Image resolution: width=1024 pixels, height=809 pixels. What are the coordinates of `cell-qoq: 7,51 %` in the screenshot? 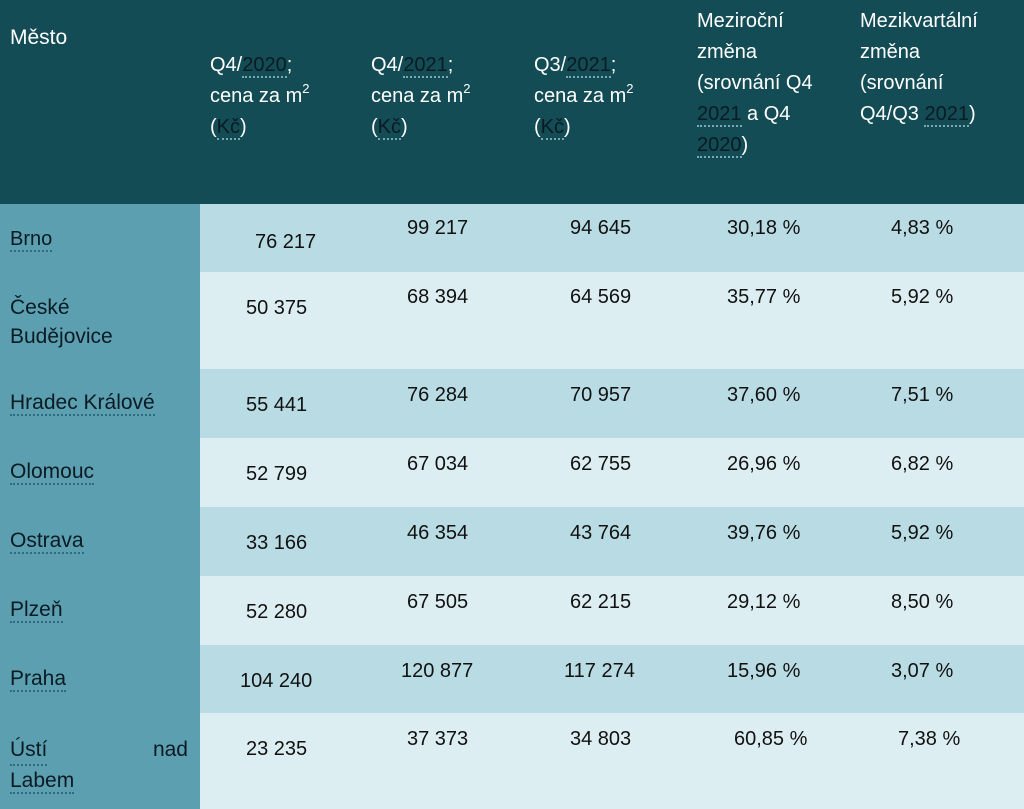 It's located at (937, 403).